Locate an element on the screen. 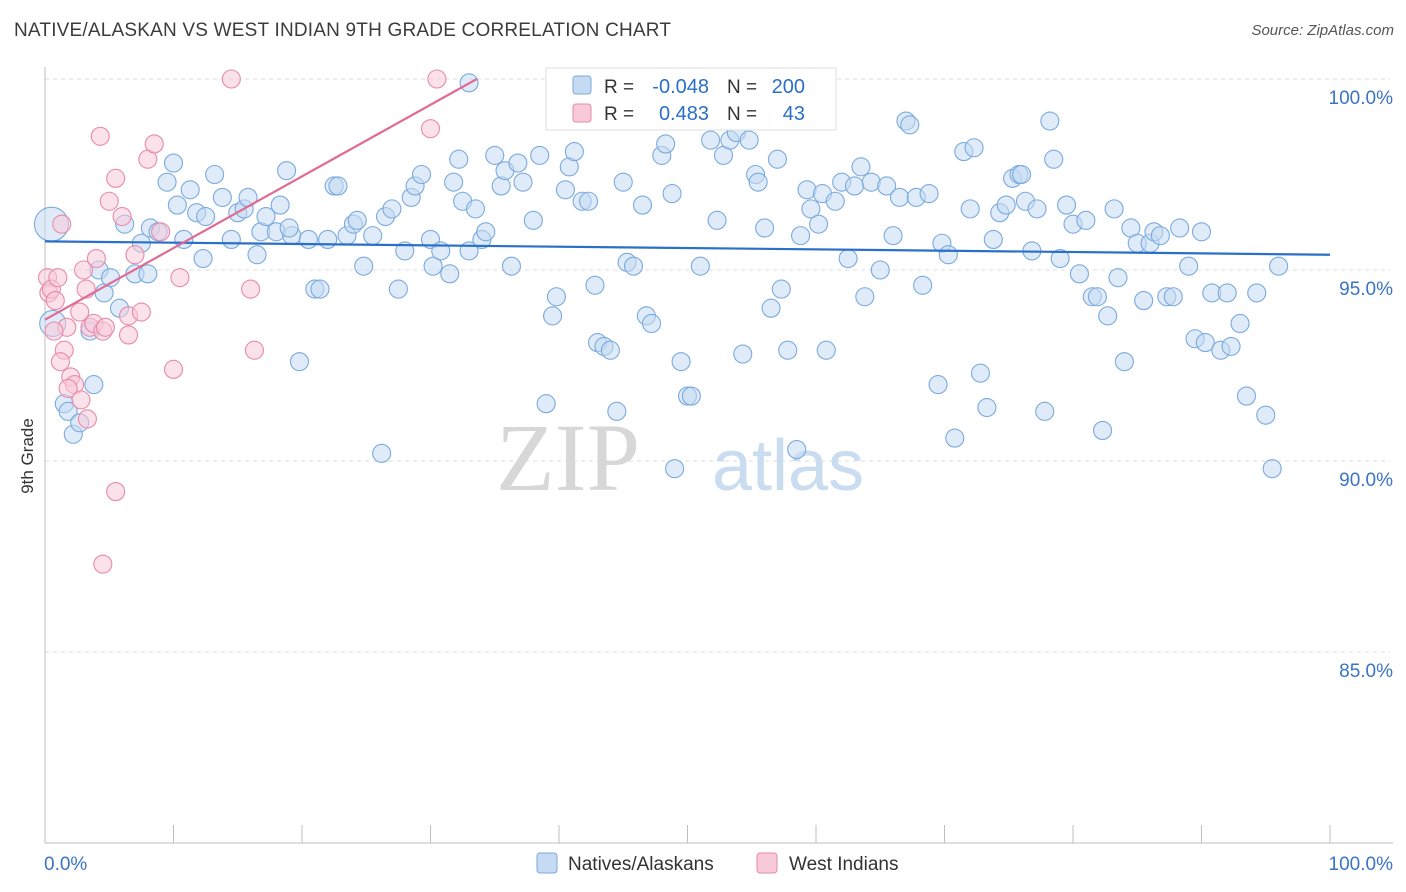  legend-n-label-2: N = is located at coordinates (742, 114).